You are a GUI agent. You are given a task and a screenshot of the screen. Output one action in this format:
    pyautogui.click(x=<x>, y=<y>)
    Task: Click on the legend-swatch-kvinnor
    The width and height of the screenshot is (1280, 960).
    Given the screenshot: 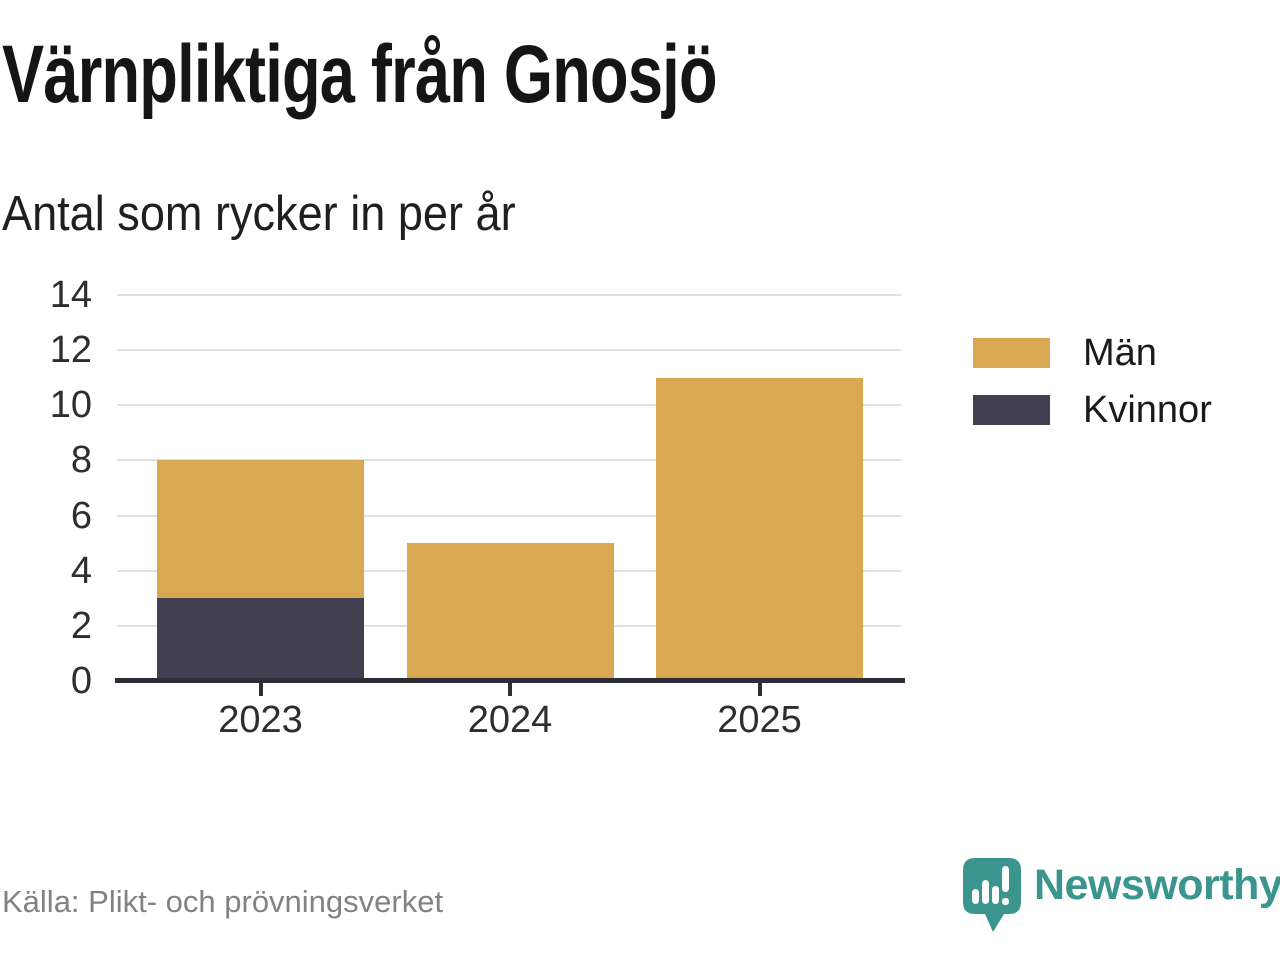 What is the action you would take?
    pyautogui.click(x=1011, y=410)
    